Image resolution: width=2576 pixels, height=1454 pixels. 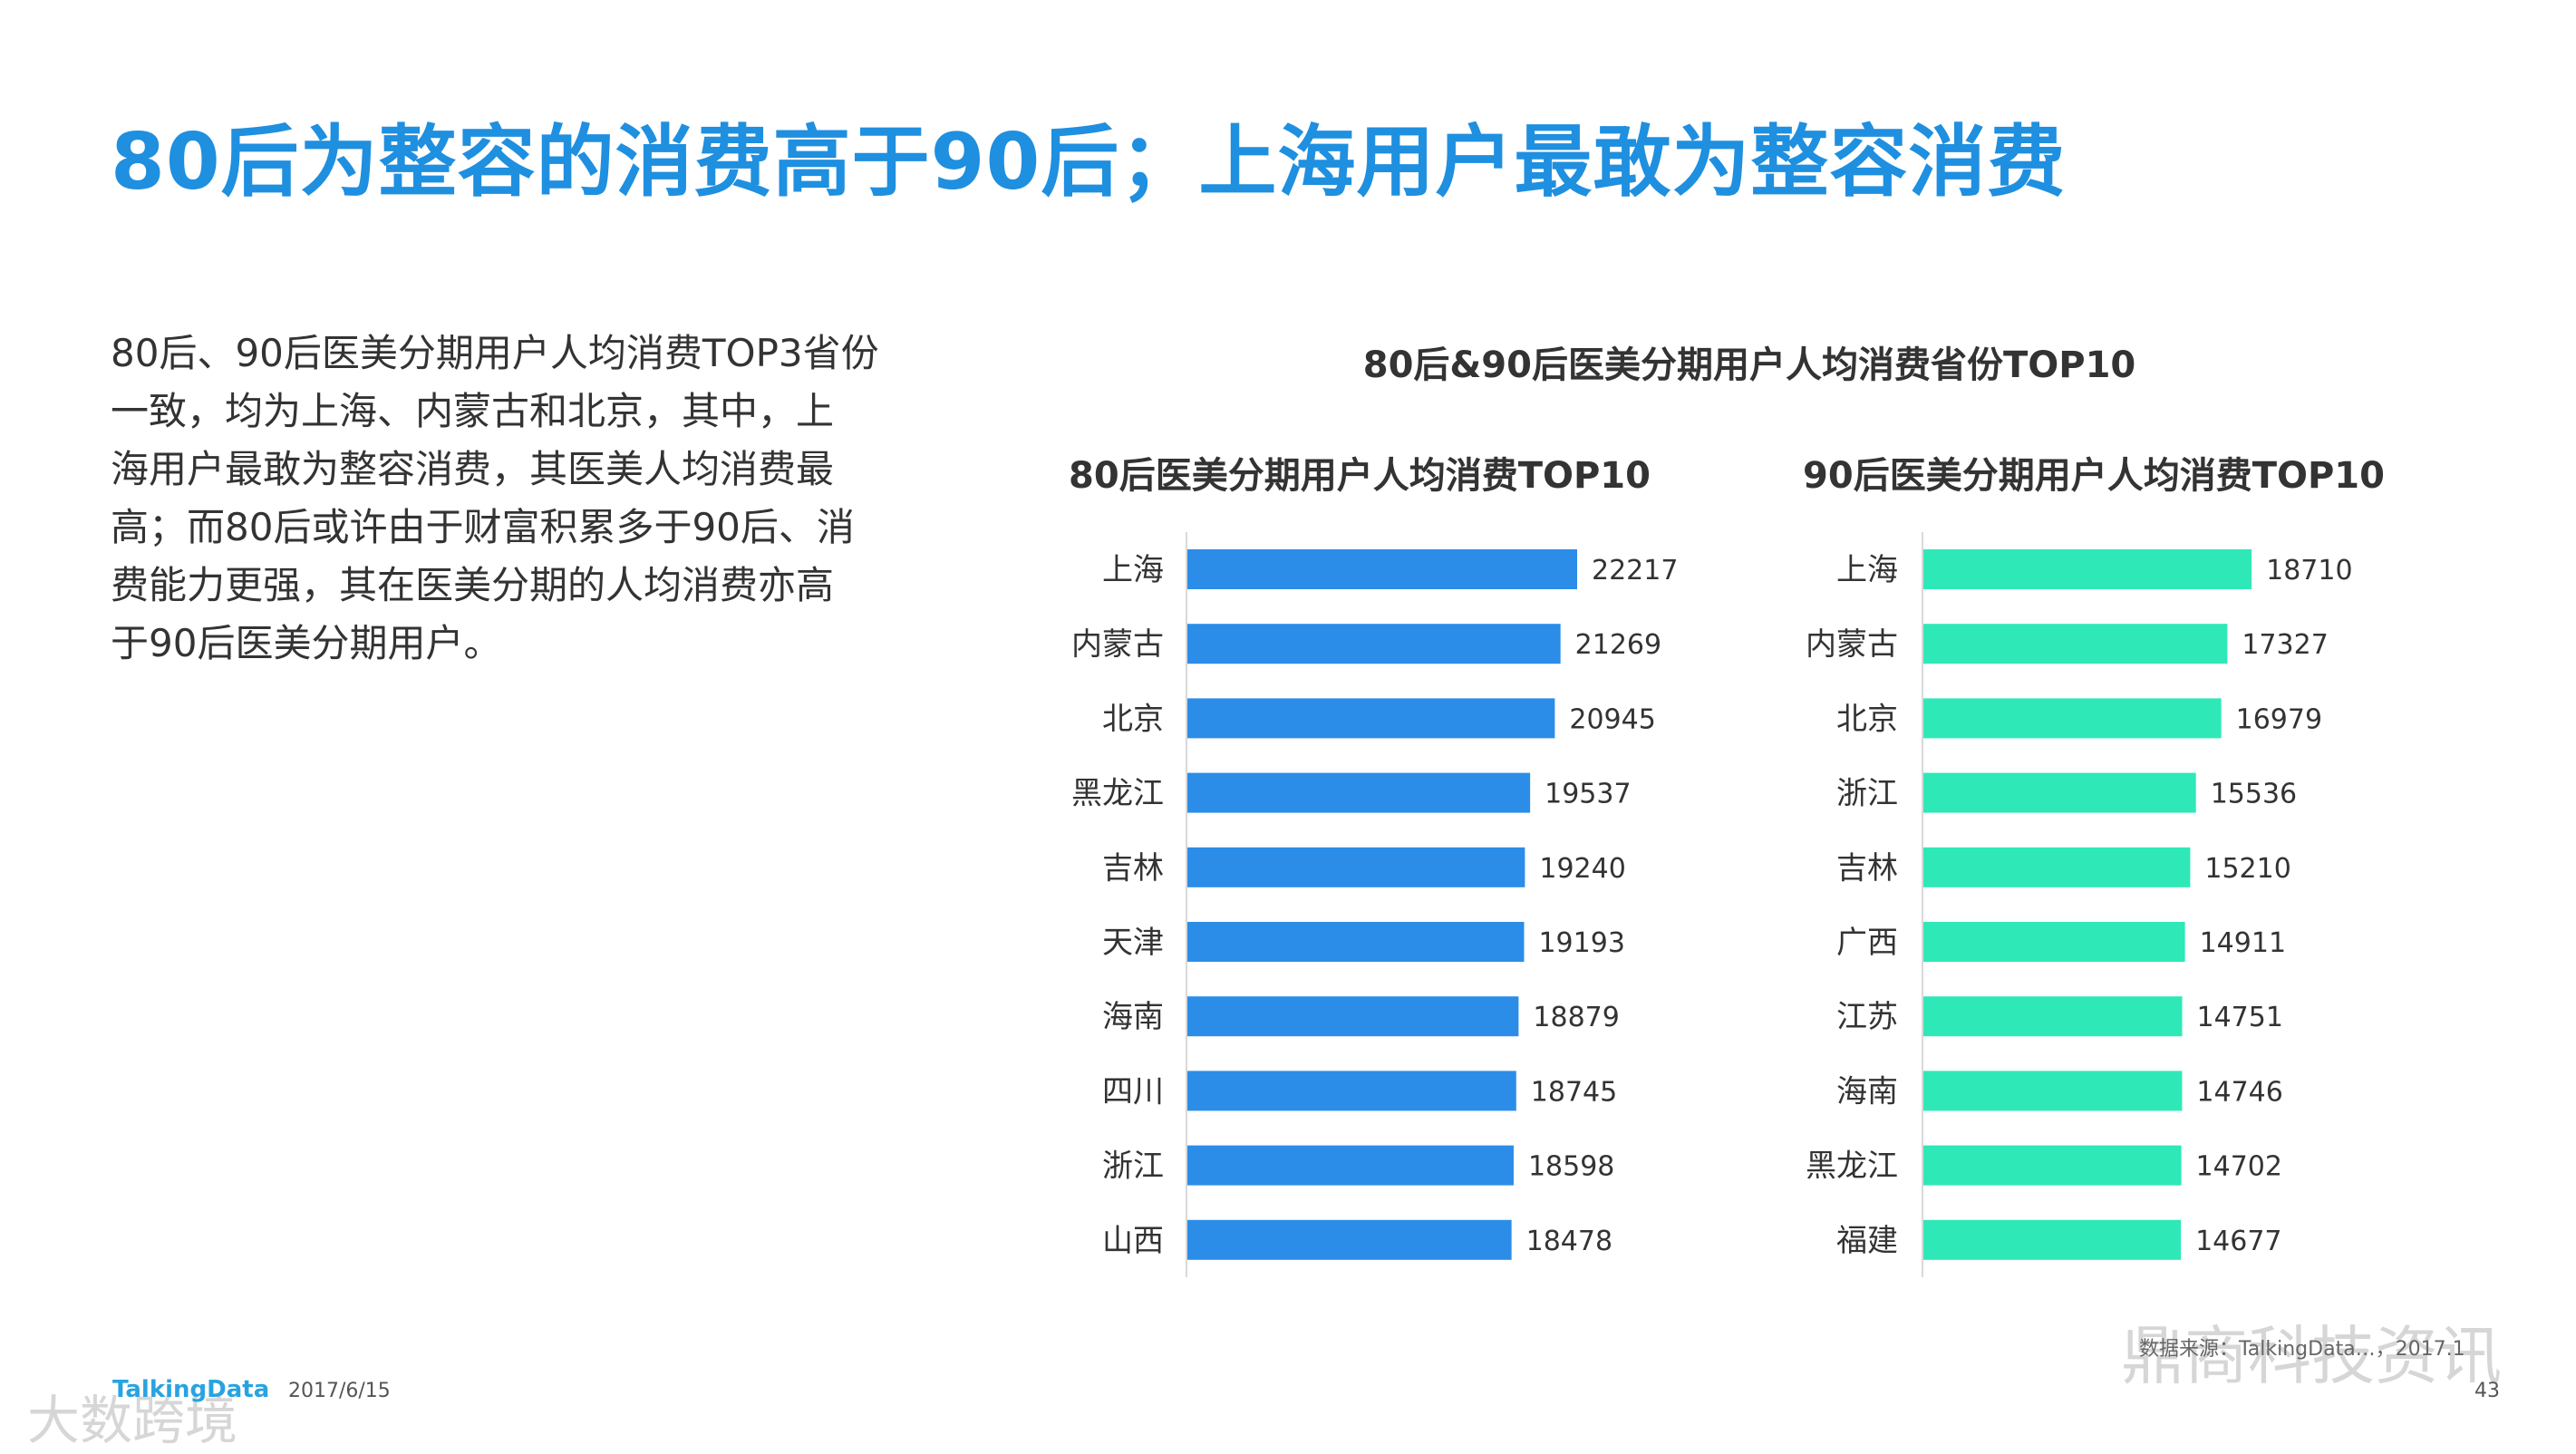 I want to click on data-label: 18478, so click(x=1569, y=1241).